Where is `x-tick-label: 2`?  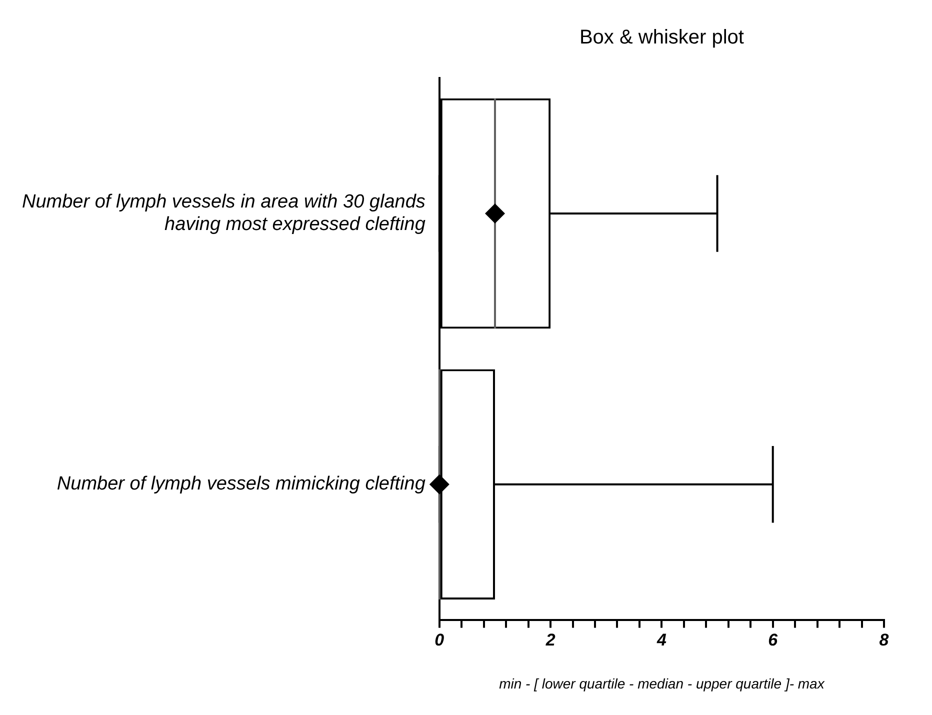
x-tick-label: 2 is located at coordinates (550, 640).